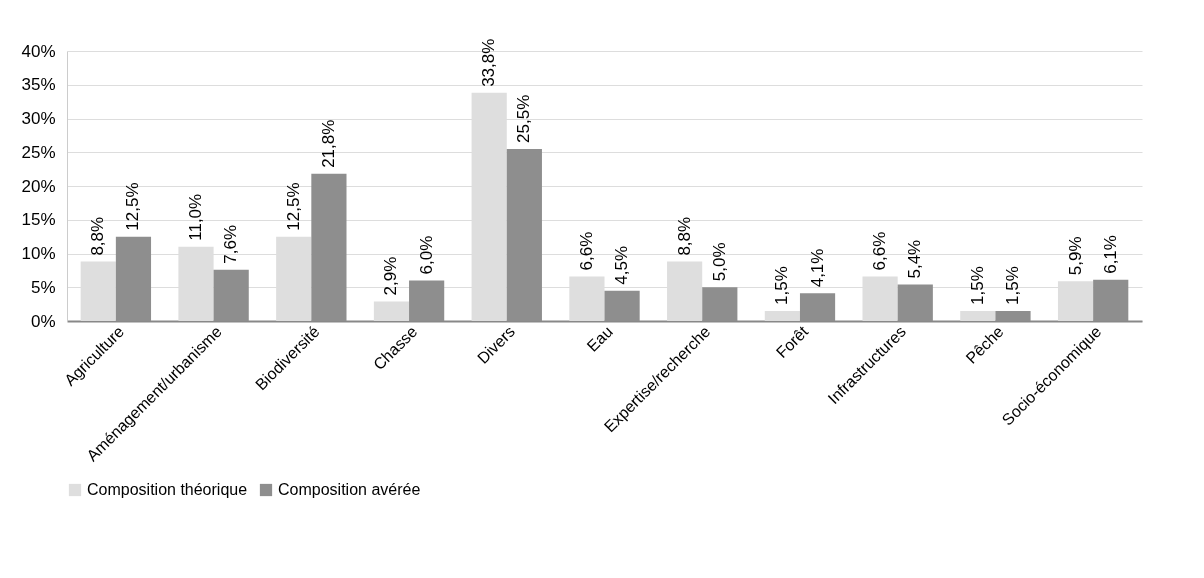 The height and width of the screenshot is (578, 1204). Describe the element at coordinates (231, 244) in the screenshot. I see `data-label: 7,6%` at that location.